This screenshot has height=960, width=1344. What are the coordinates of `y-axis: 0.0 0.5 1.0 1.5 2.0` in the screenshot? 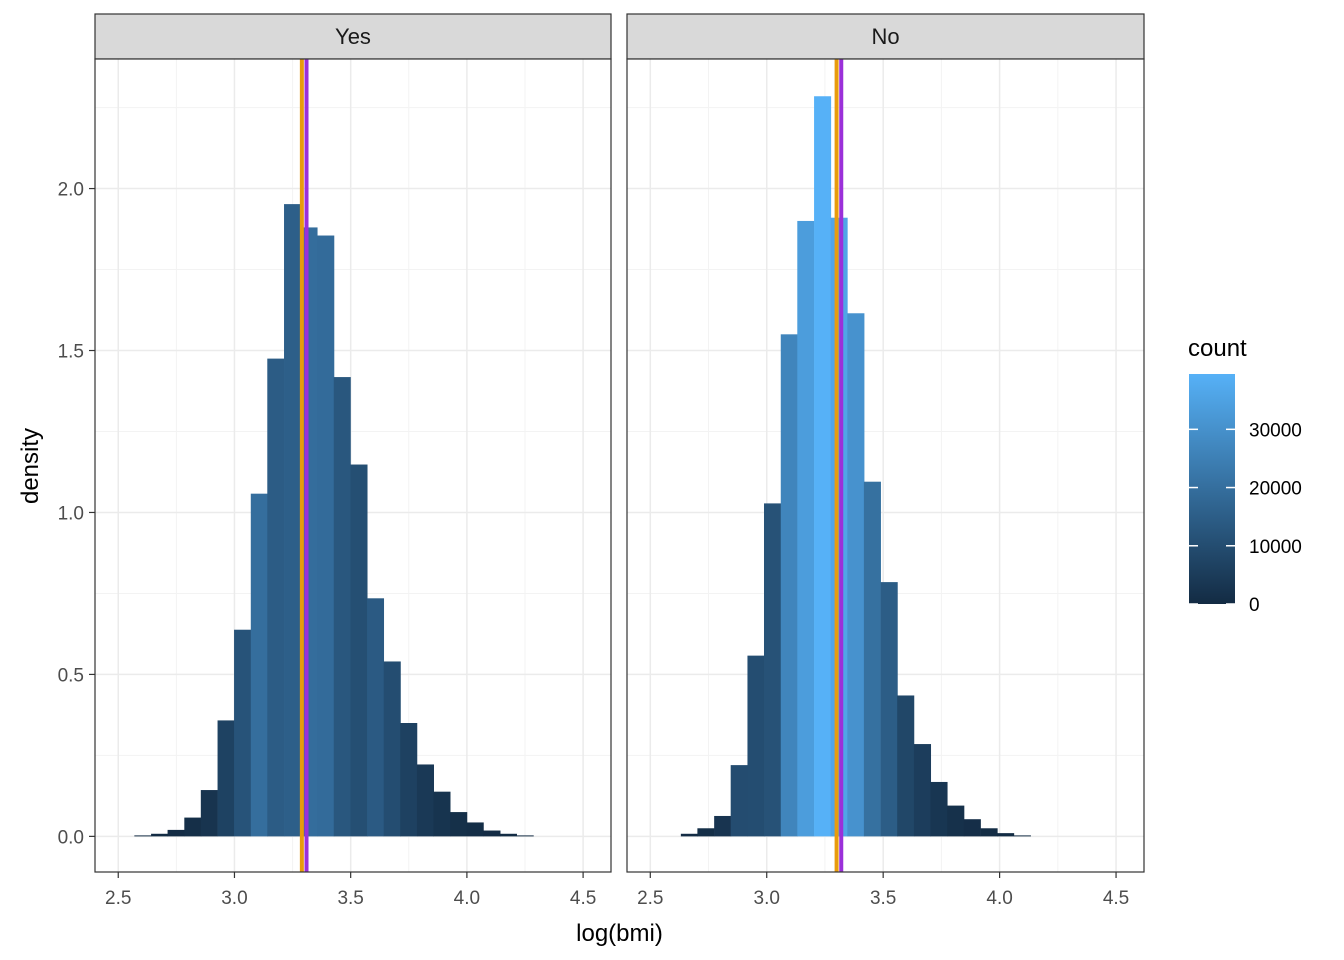 It's located at (76, 514).